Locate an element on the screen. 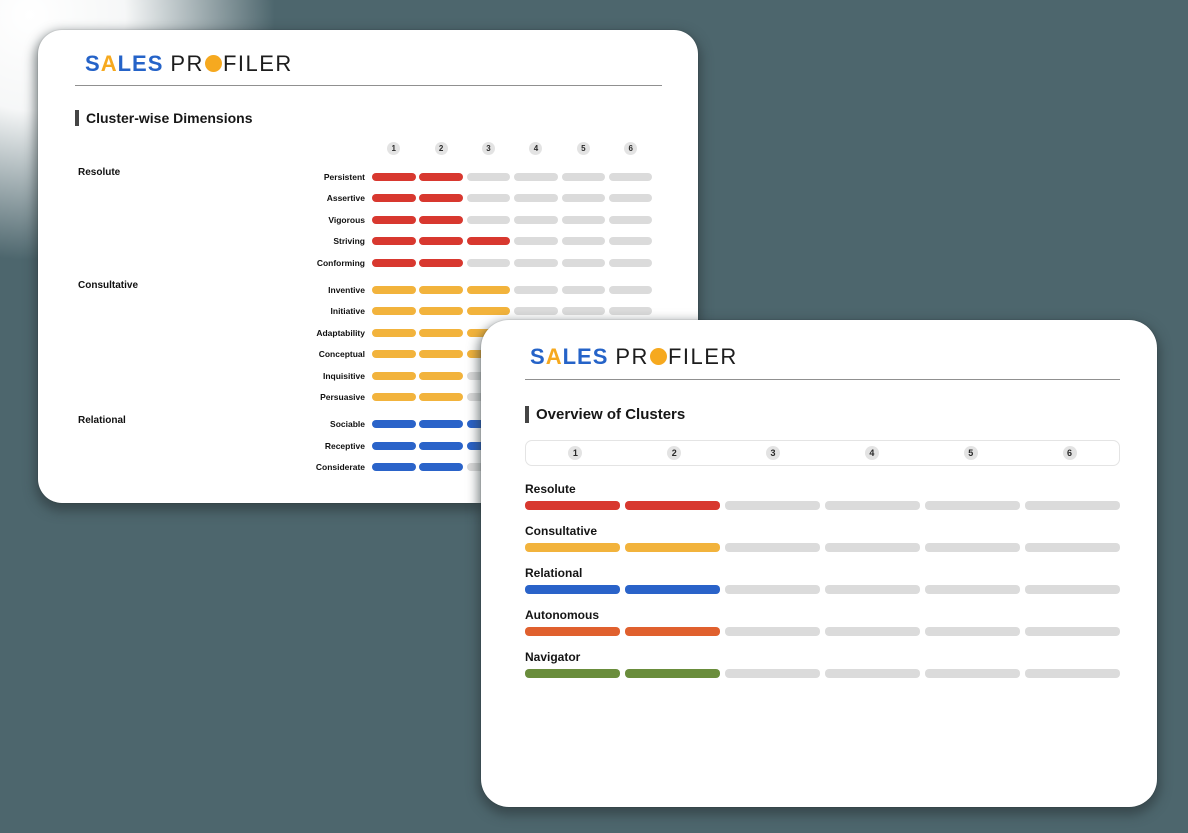 This screenshot has height=833, width=1188. dimension-row: Assertive is located at coordinates (368, 199).